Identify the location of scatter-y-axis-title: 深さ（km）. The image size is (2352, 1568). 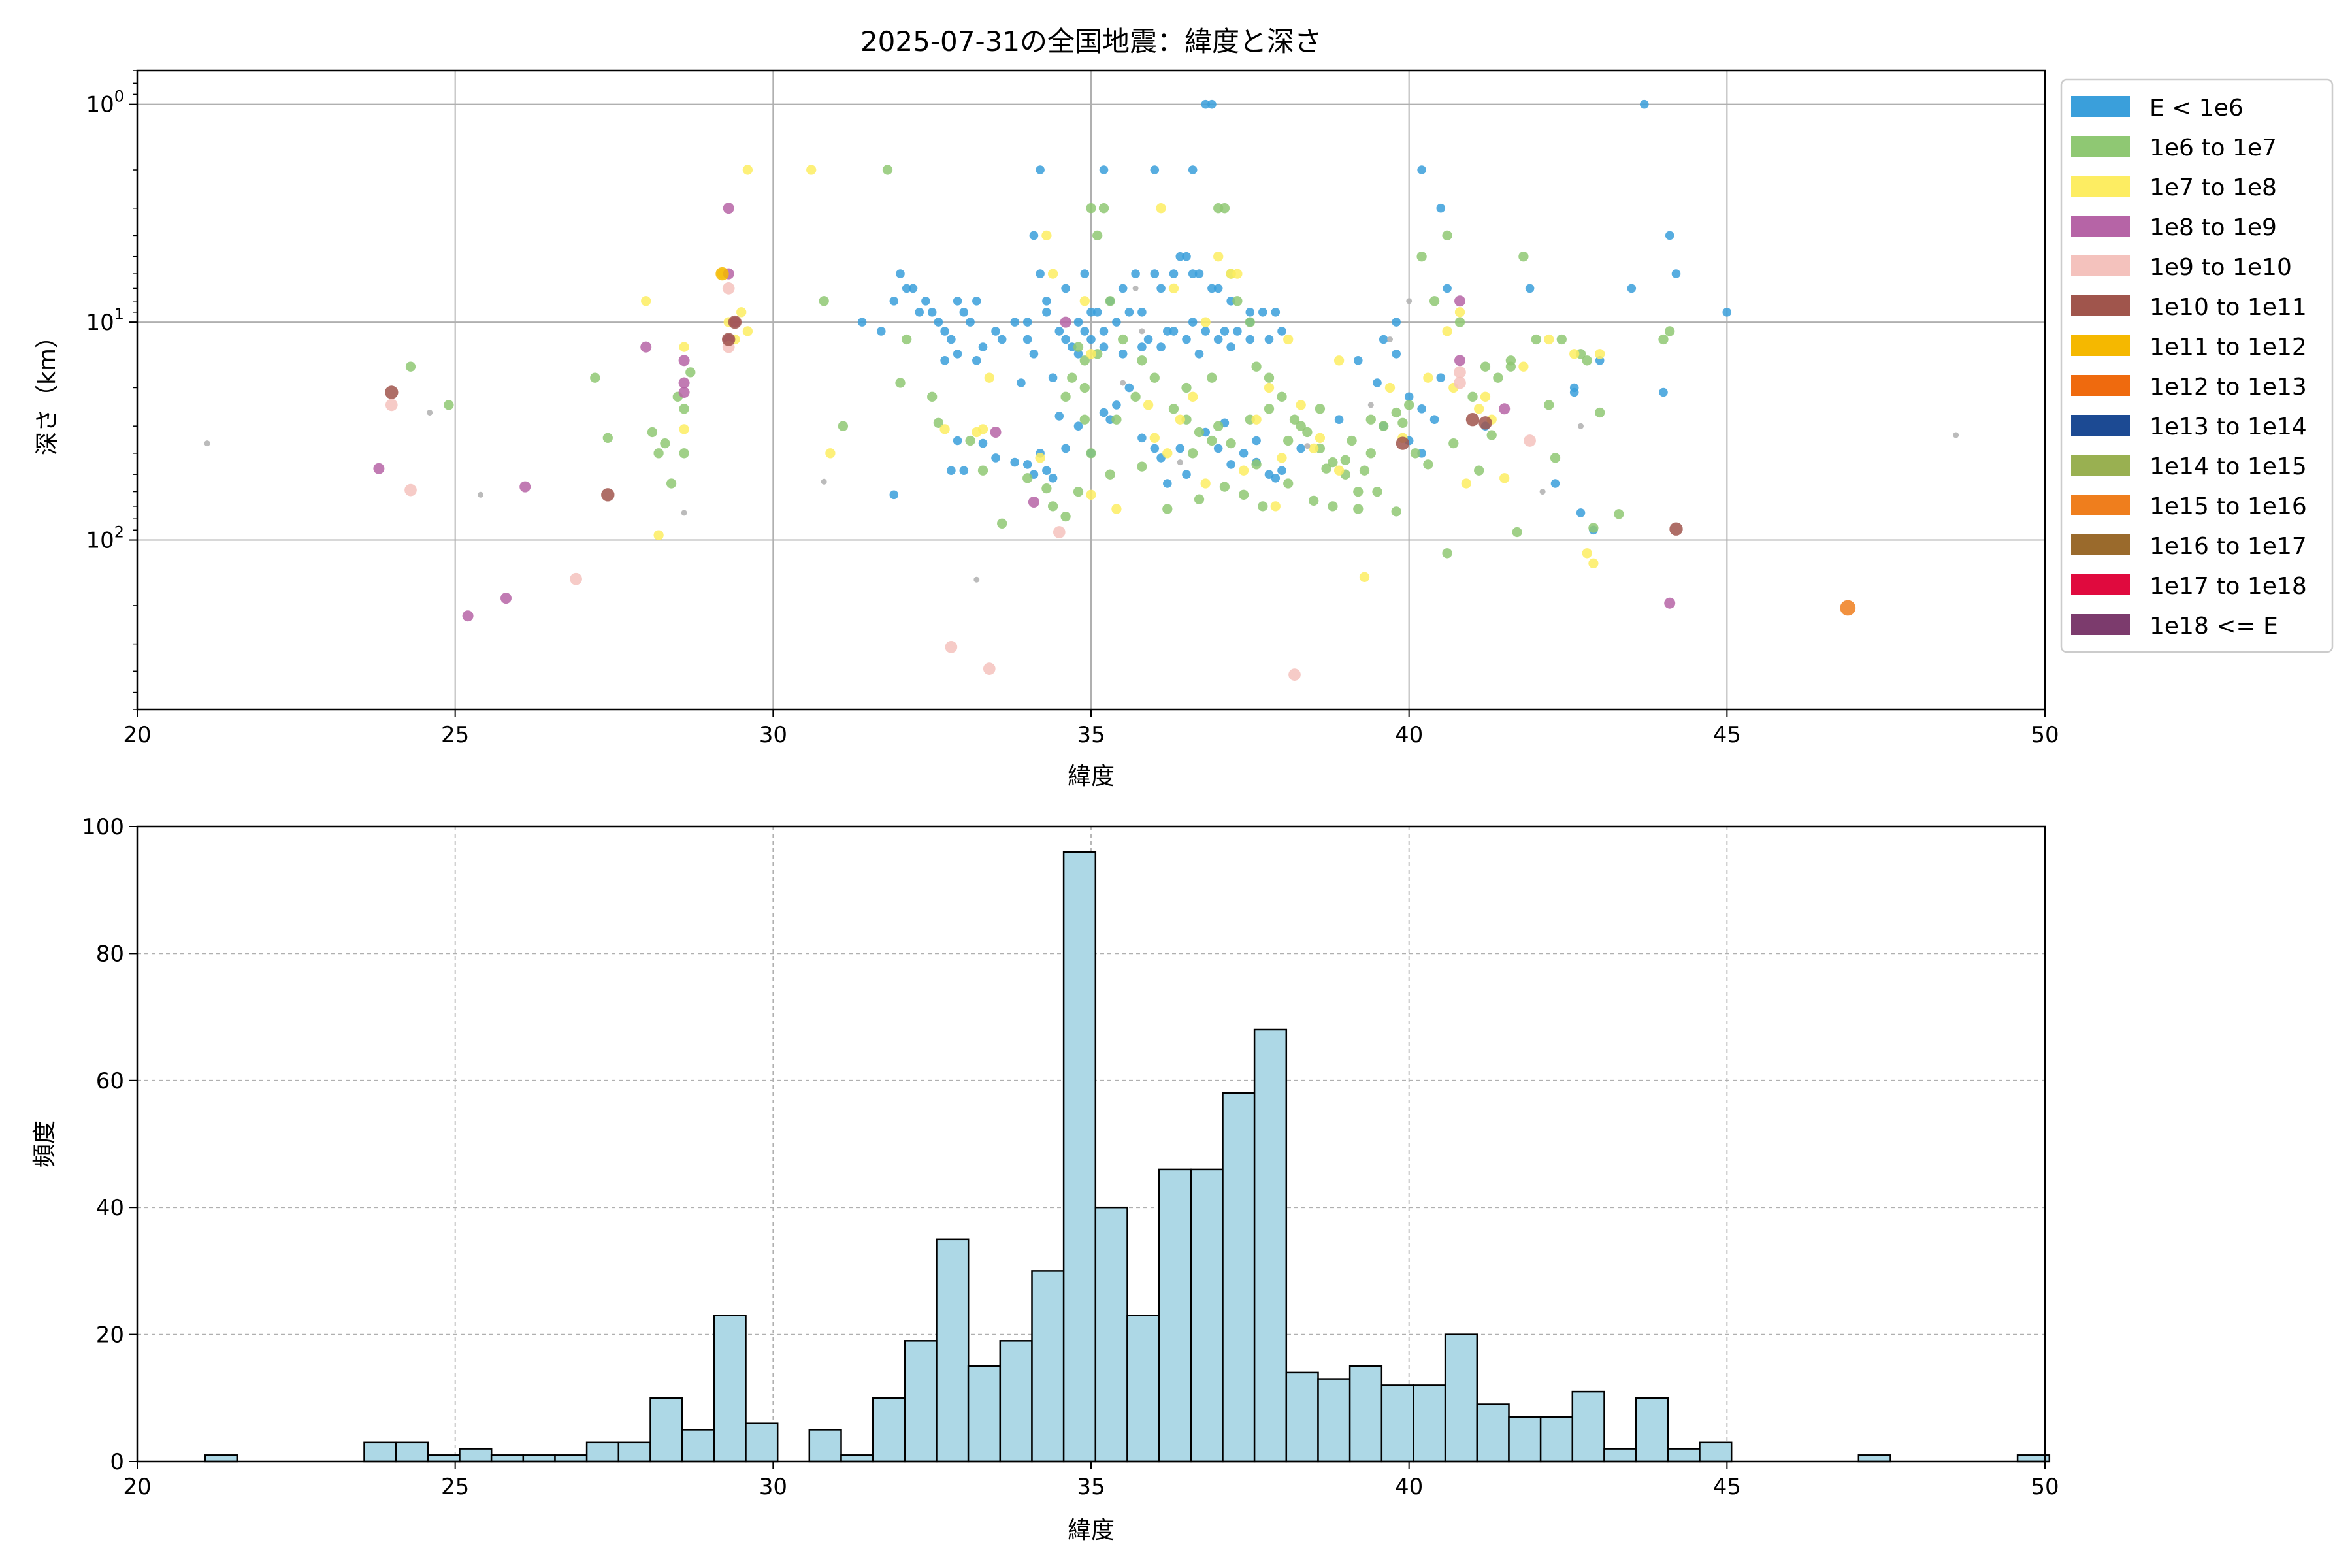
(47, 390).